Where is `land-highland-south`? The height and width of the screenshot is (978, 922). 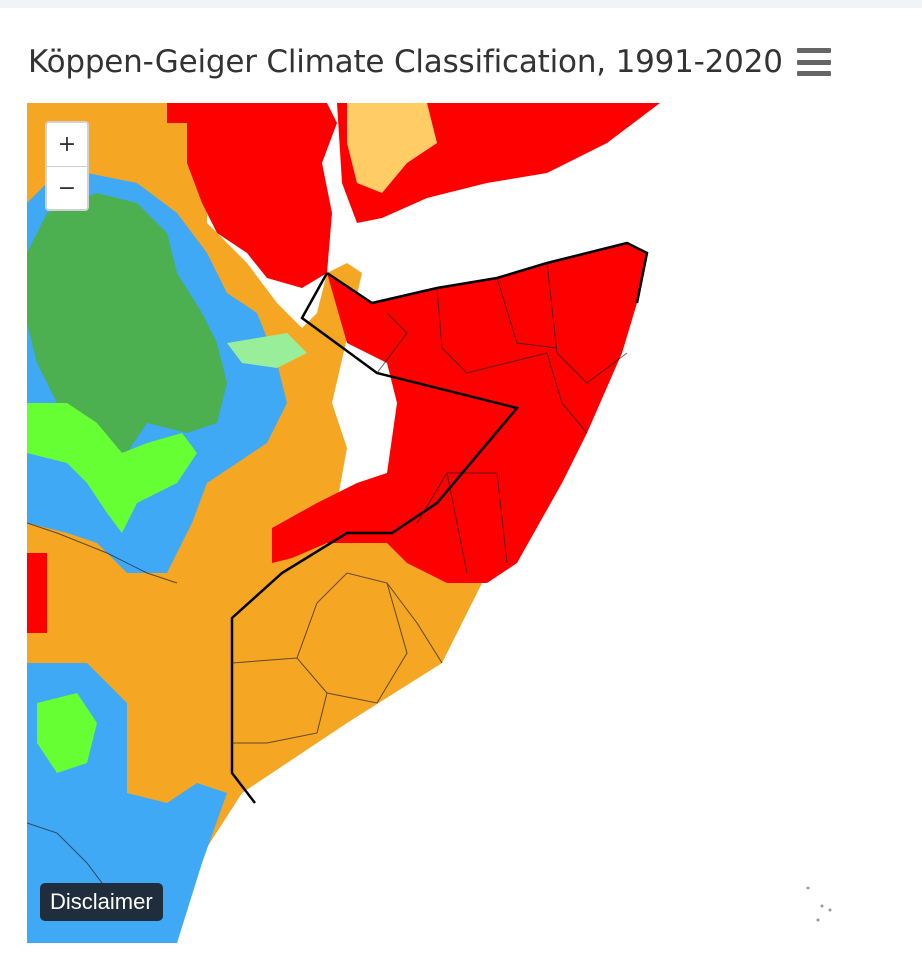 land-highland-south is located at coordinates (67, 733).